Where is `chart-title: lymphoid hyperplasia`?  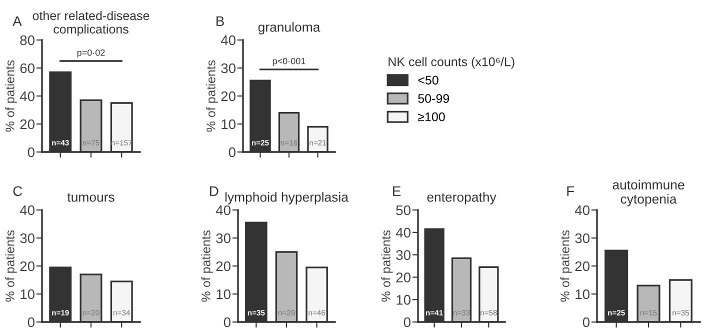
chart-title: lymphoid hyperplasia is located at coordinates (286, 198).